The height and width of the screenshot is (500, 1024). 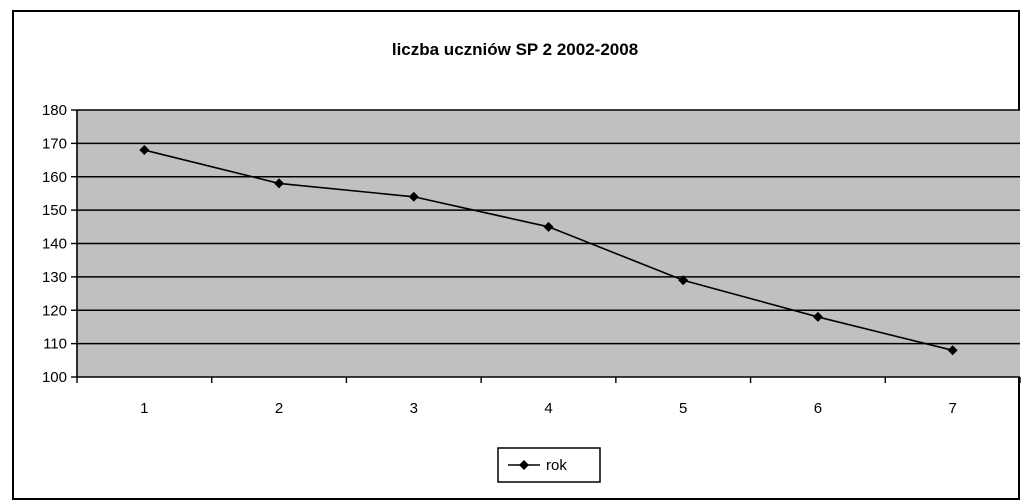 I want to click on y-tick-label-130: 130, so click(x=54, y=277).